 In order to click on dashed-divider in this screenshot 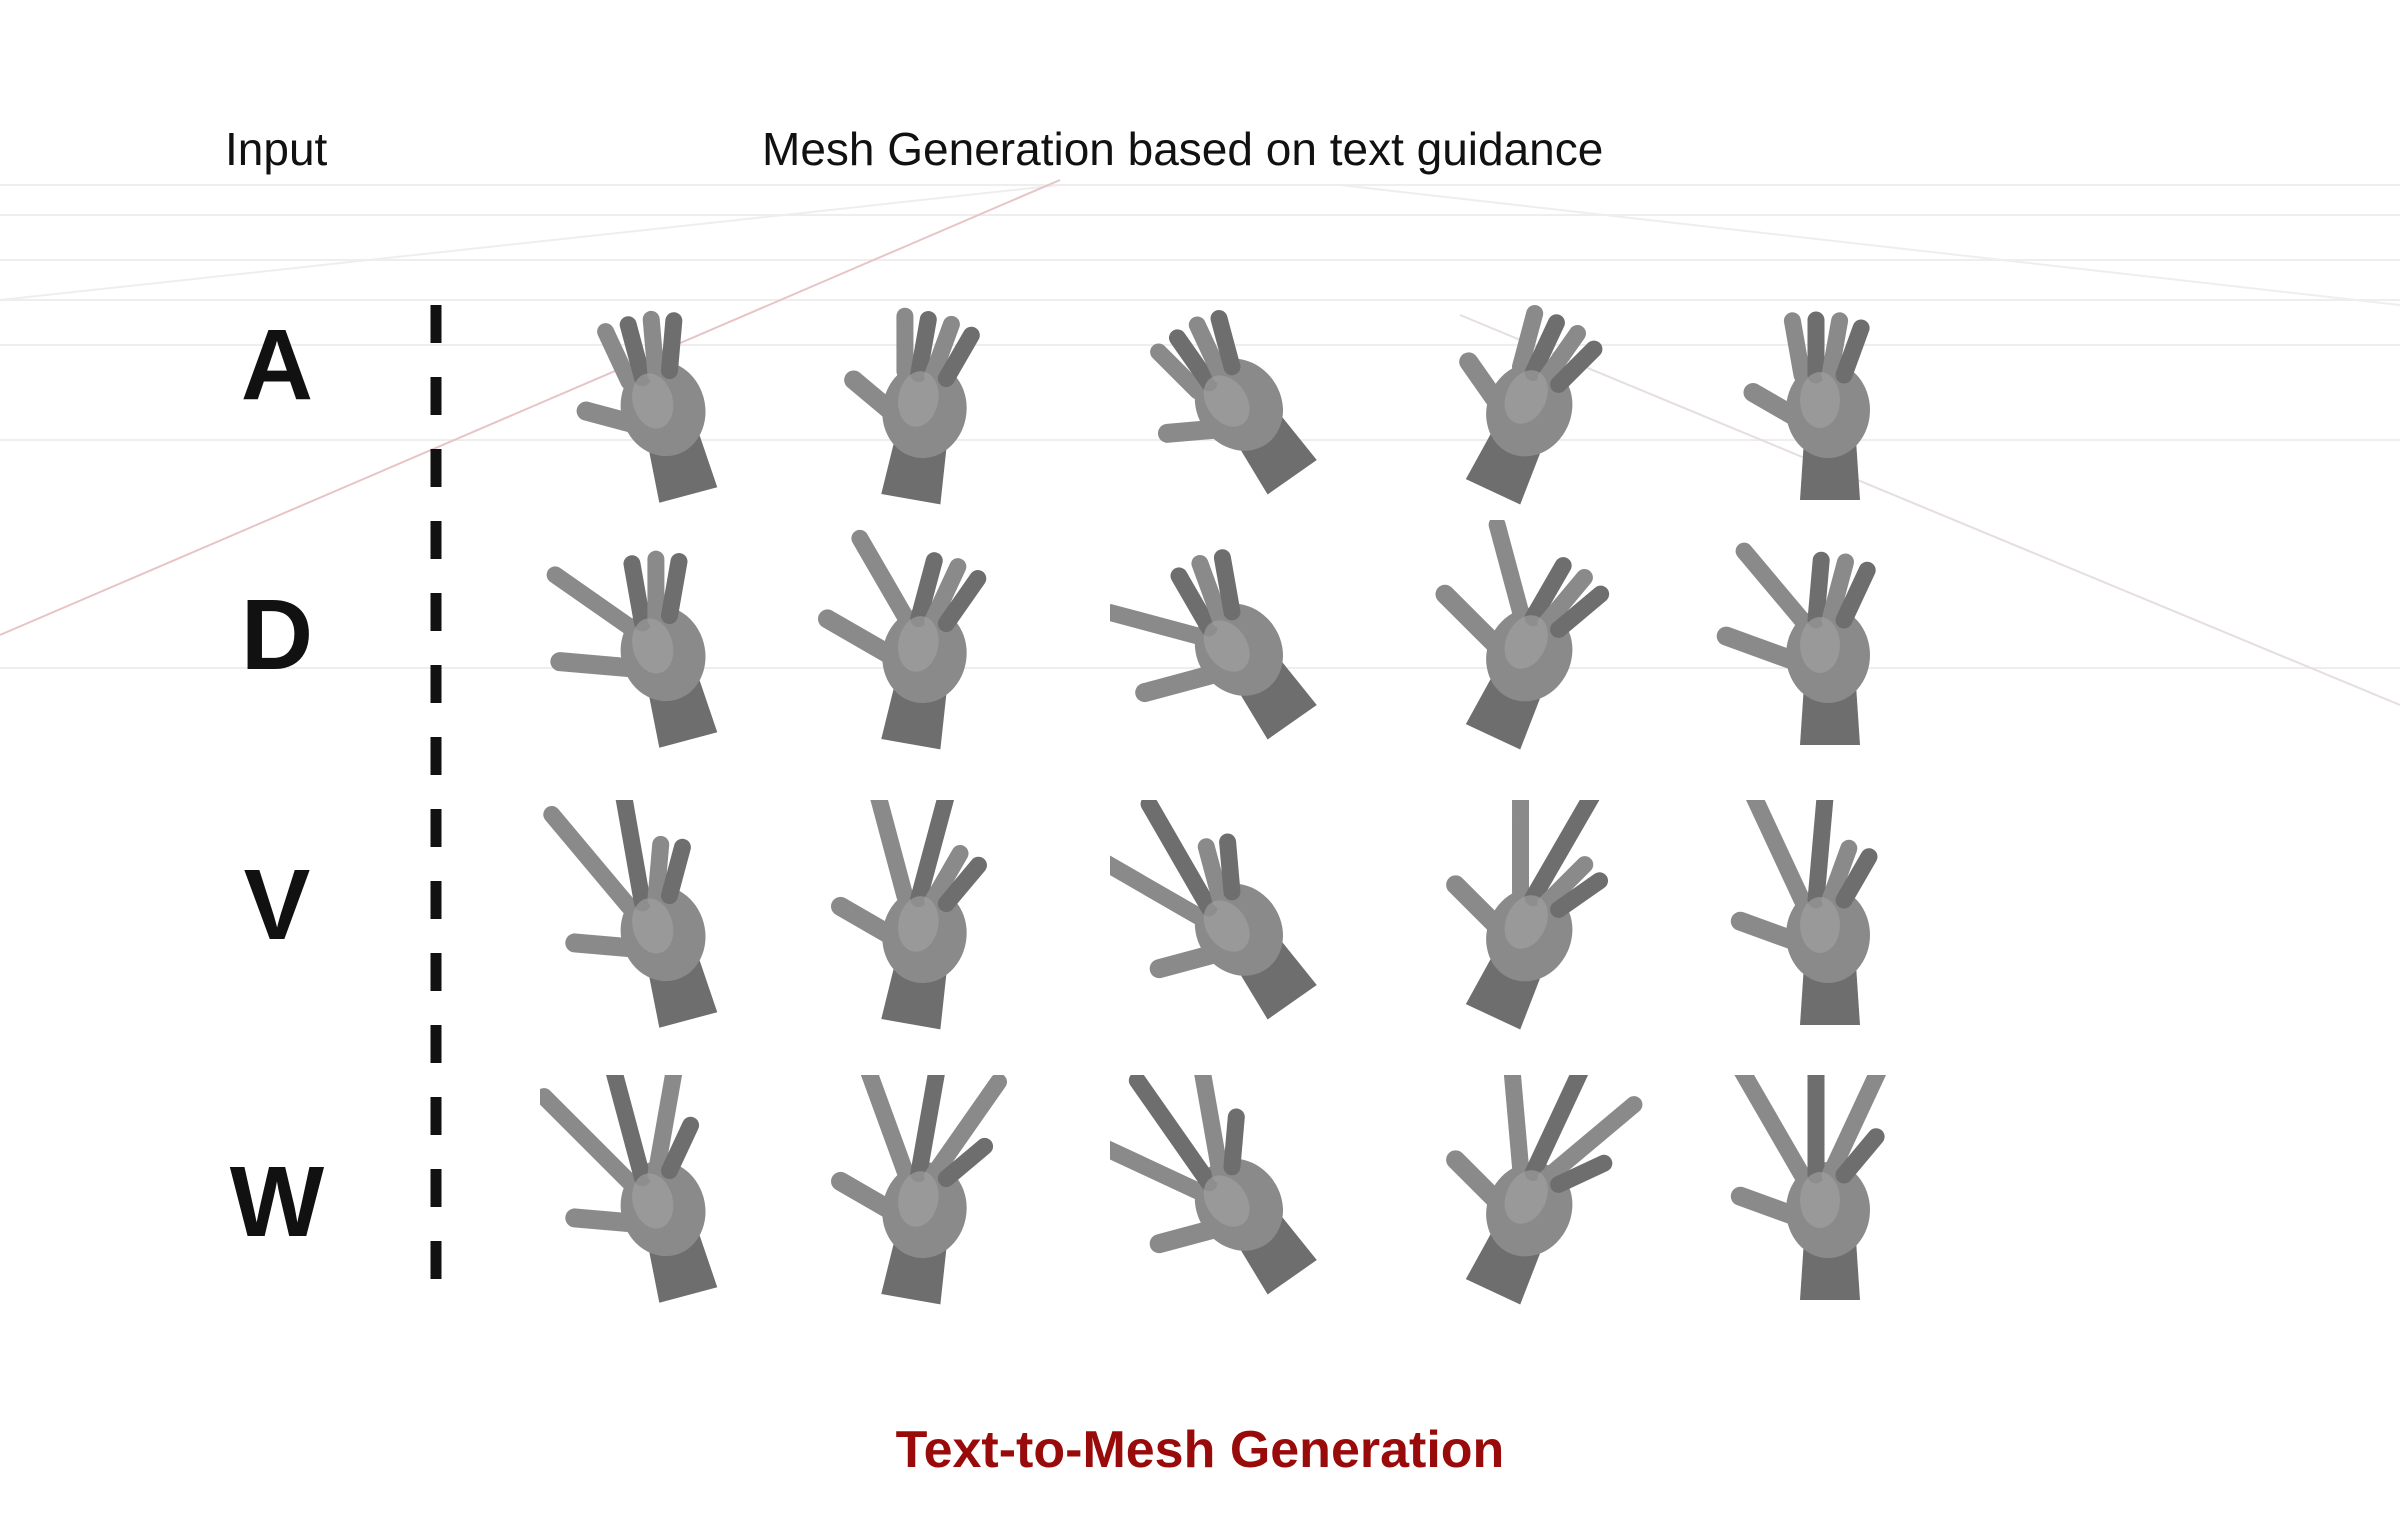, I will do `click(436, 792)`.